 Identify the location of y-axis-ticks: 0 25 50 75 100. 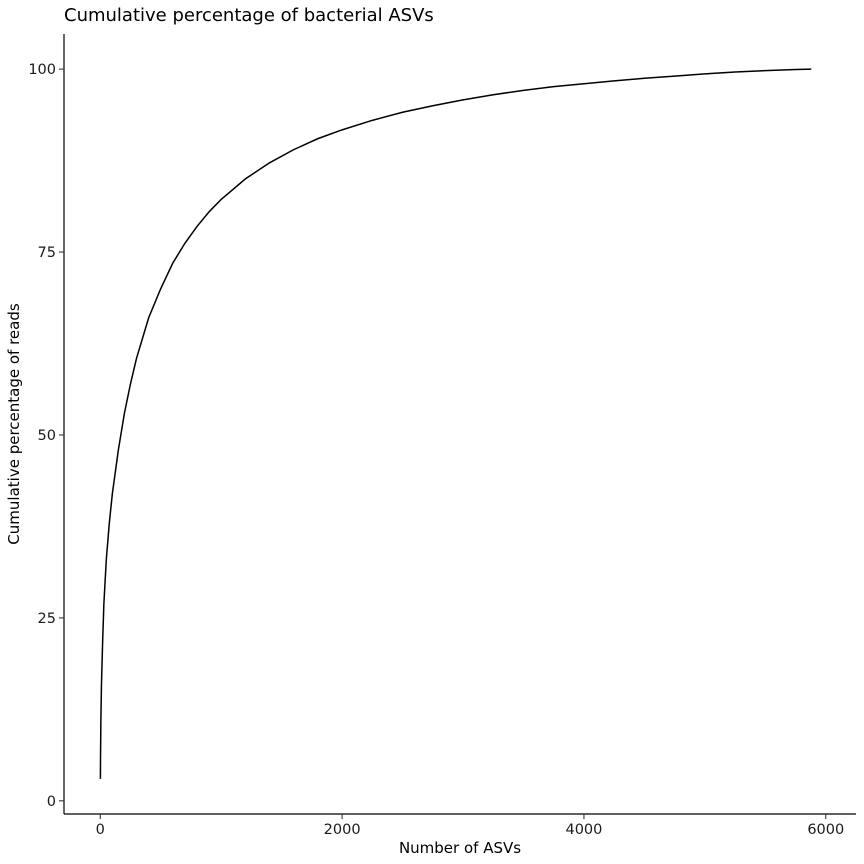
(46, 436).